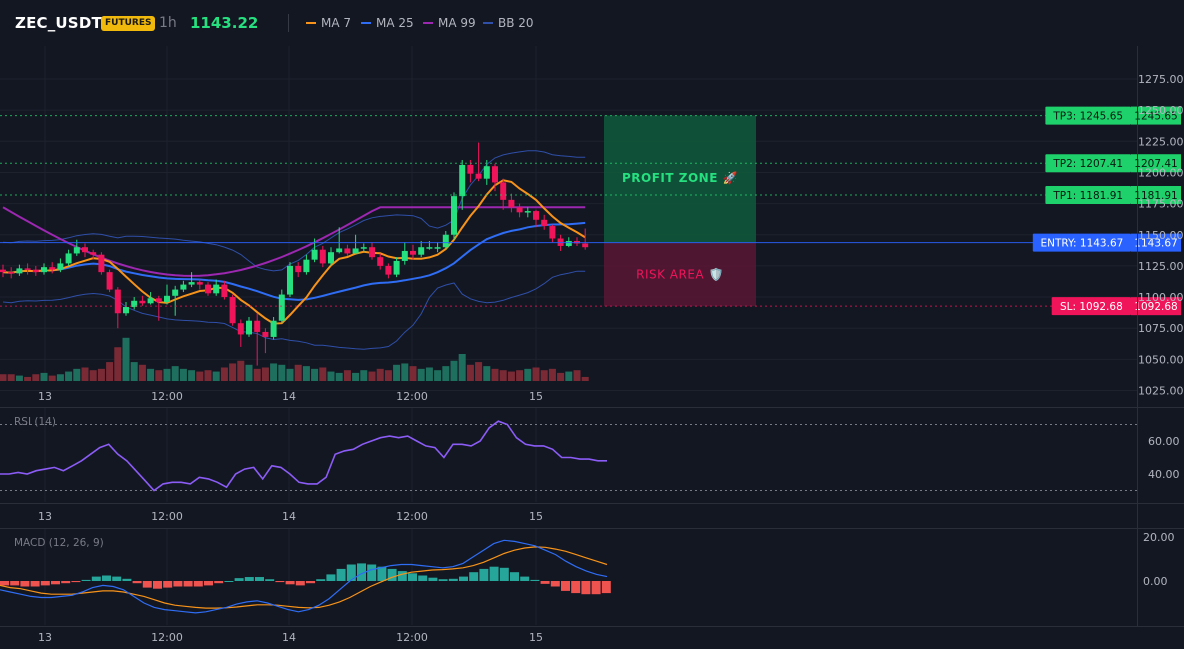 This screenshot has height=649, width=1184. Describe the element at coordinates (1159, 537) in the screenshot. I see `macd-tick-label: 20.00` at that location.